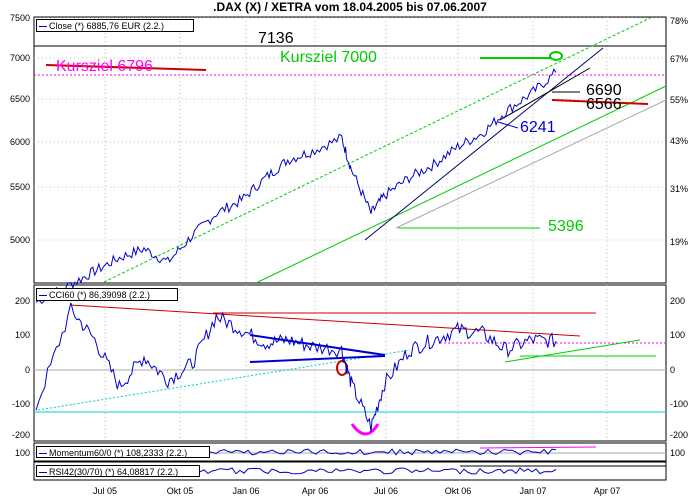  What do you see at coordinates (607, 491) in the screenshot?
I see `x-tick-label: Apr 07` at bounding box center [607, 491].